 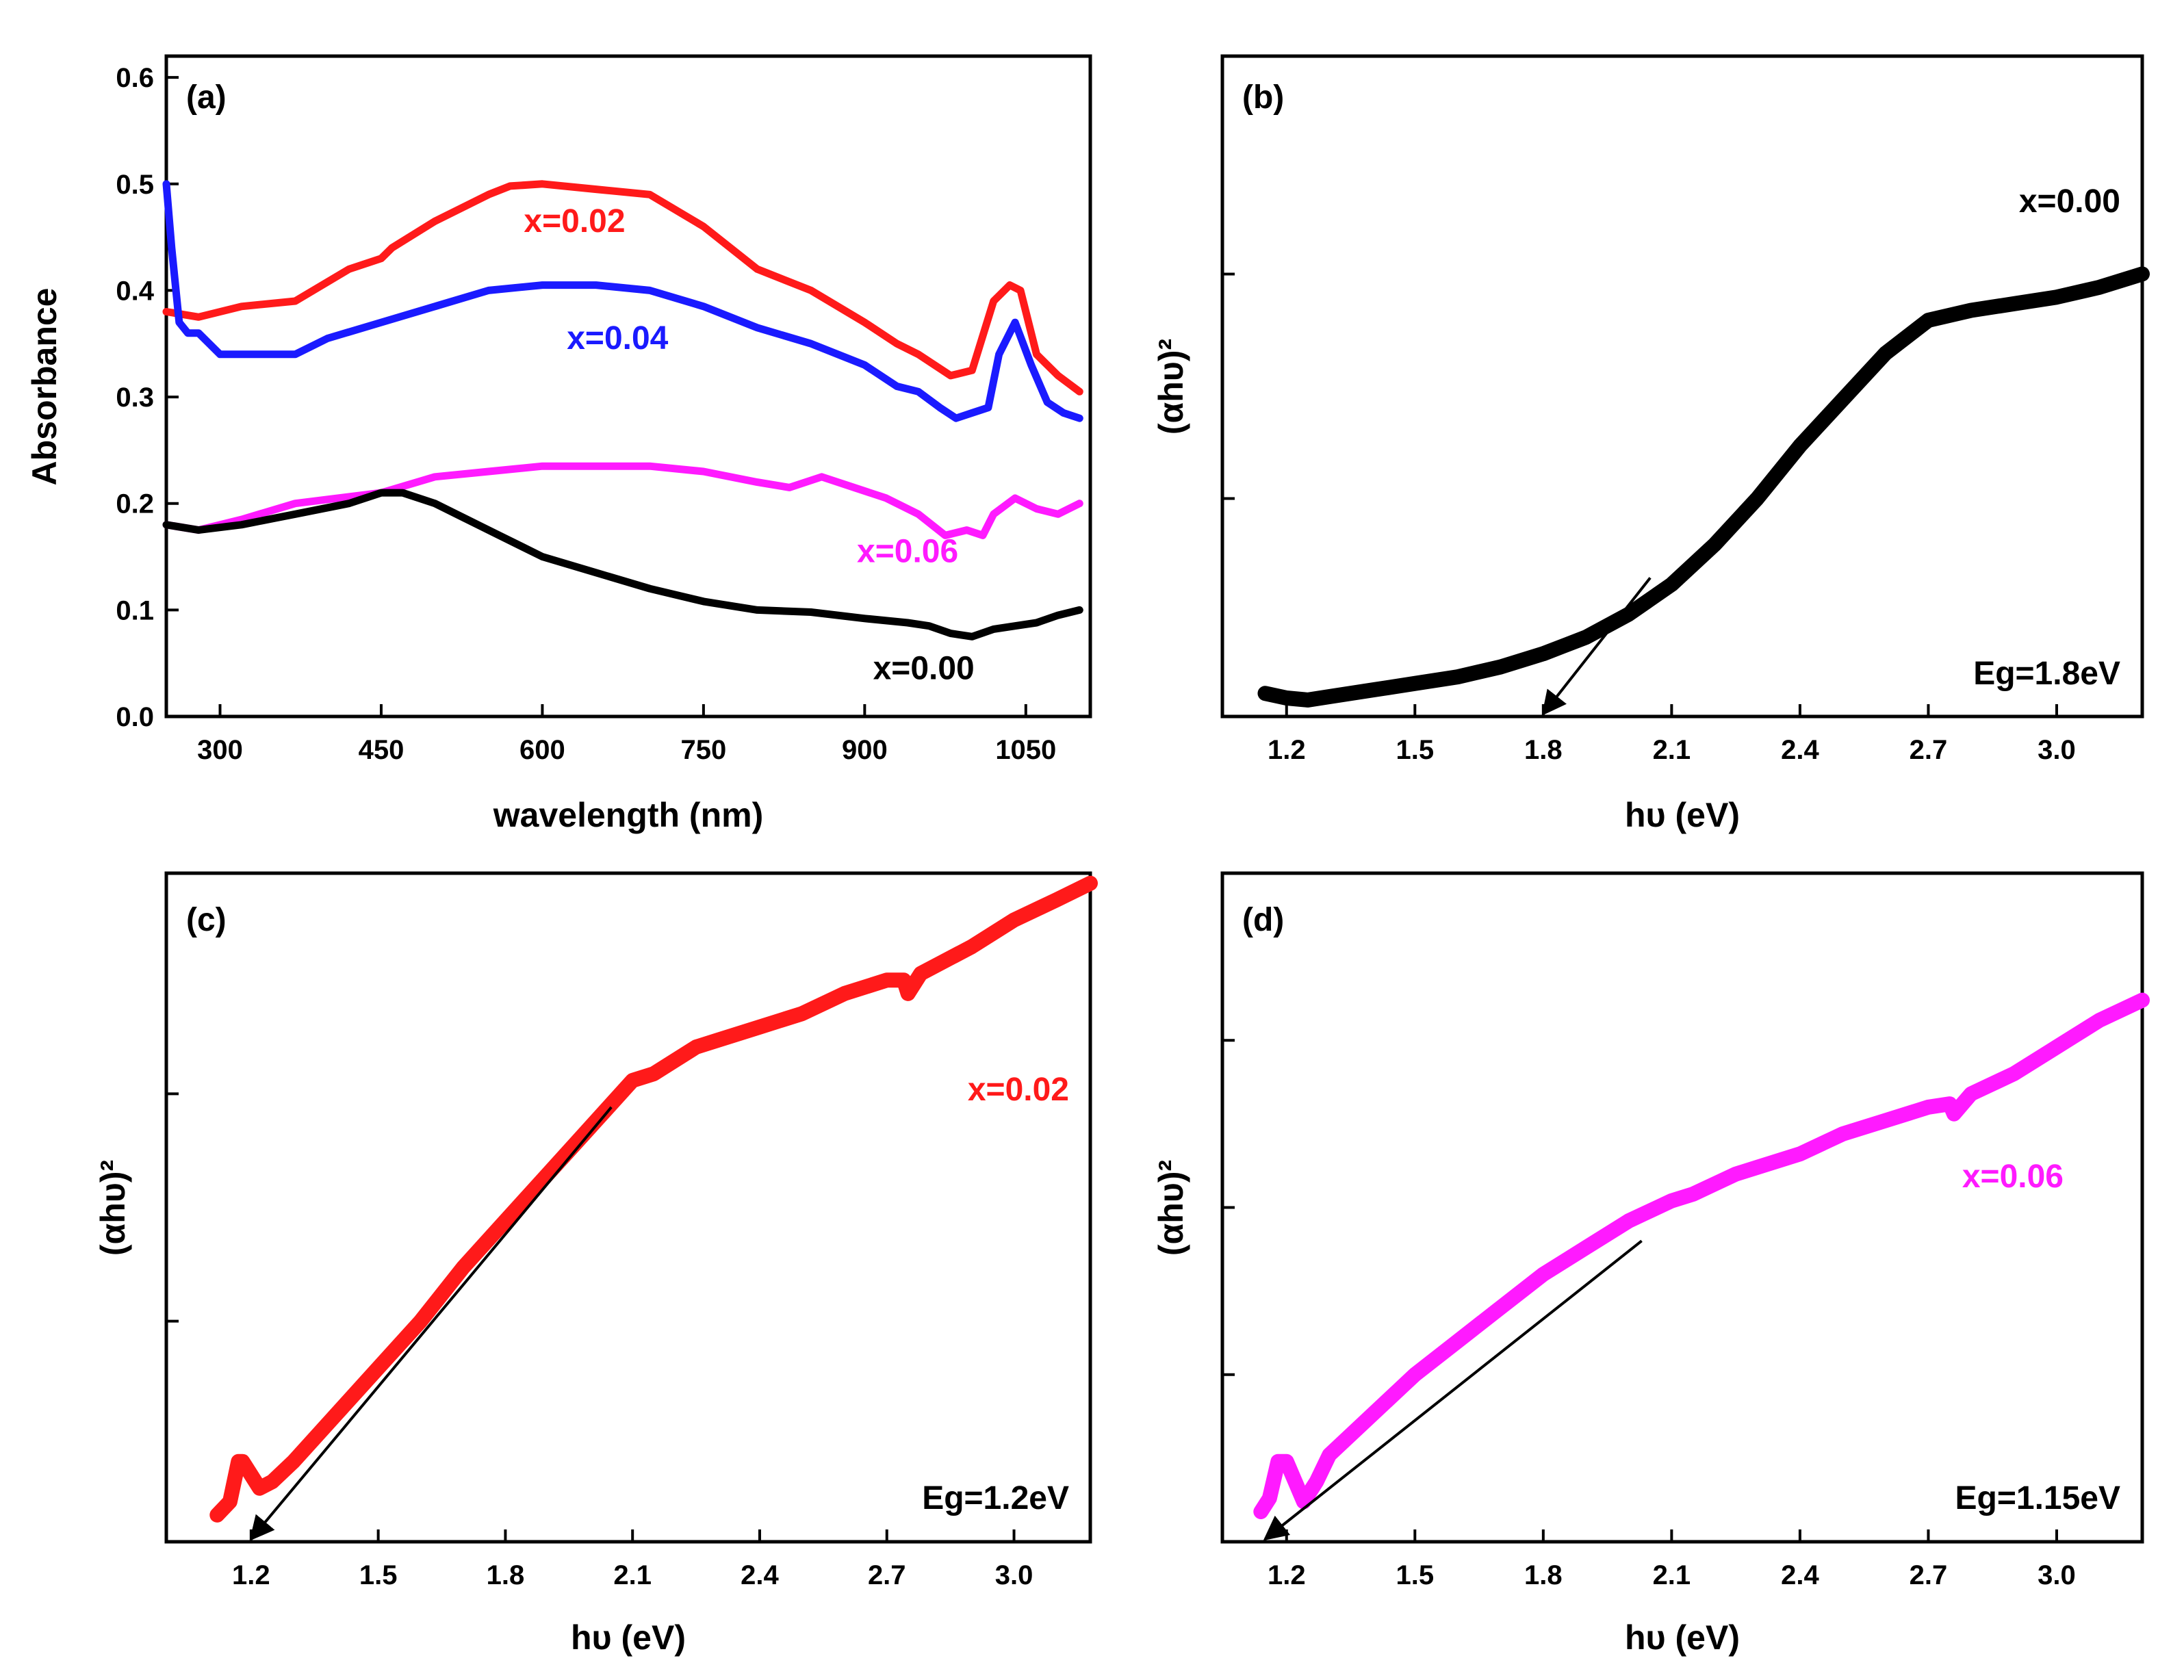 I want to click on y-axis-title-d: (αhυ)², so click(x=1171, y=1208).